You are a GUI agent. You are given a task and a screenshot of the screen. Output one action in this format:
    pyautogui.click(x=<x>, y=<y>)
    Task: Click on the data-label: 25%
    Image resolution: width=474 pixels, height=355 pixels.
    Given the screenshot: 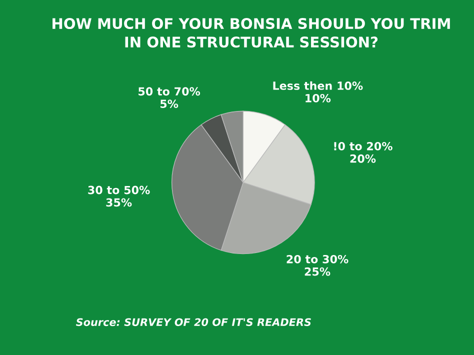 What is the action you would take?
    pyautogui.click(x=317, y=271)
    